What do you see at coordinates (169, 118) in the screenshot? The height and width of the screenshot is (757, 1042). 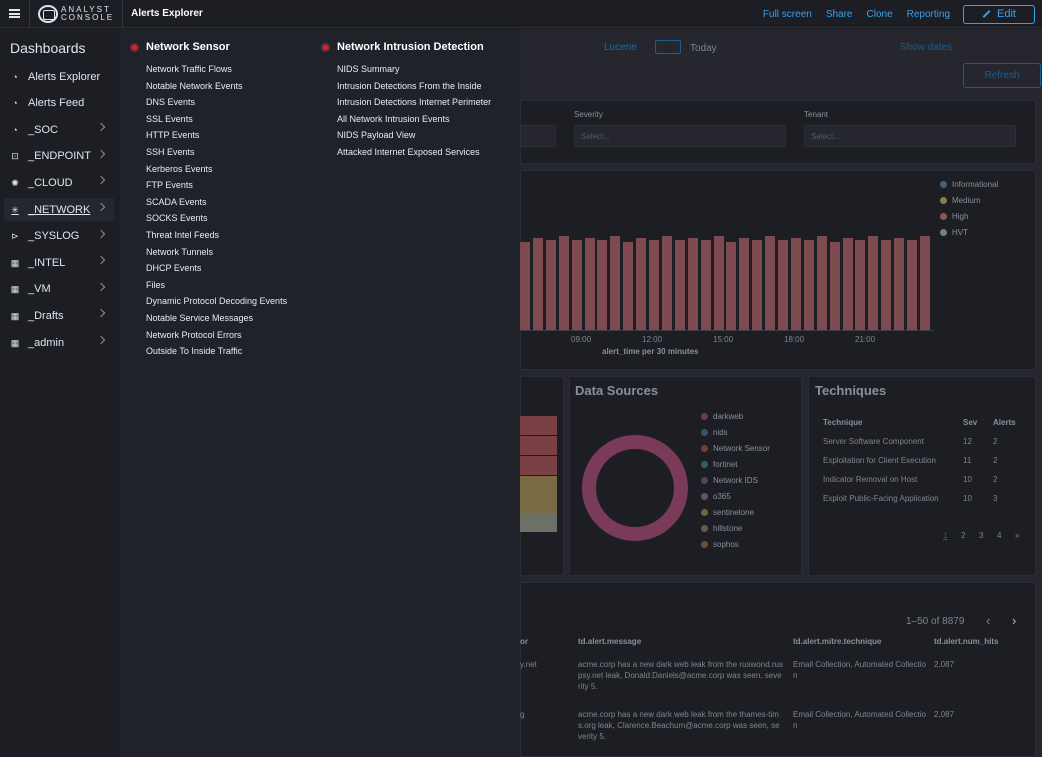 I see `dropdown-link-ssl-events: SSL Events` at bounding box center [169, 118].